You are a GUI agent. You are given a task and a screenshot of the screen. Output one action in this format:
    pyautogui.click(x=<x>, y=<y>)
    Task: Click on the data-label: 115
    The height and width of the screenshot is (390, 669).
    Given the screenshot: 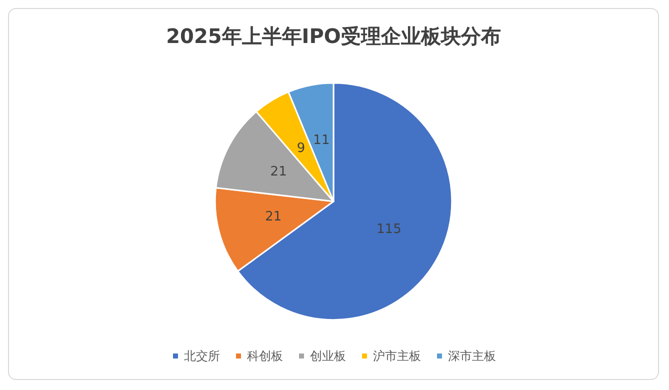 What is the action you would take?
    pyautogui.click(x=389, y=230)
    